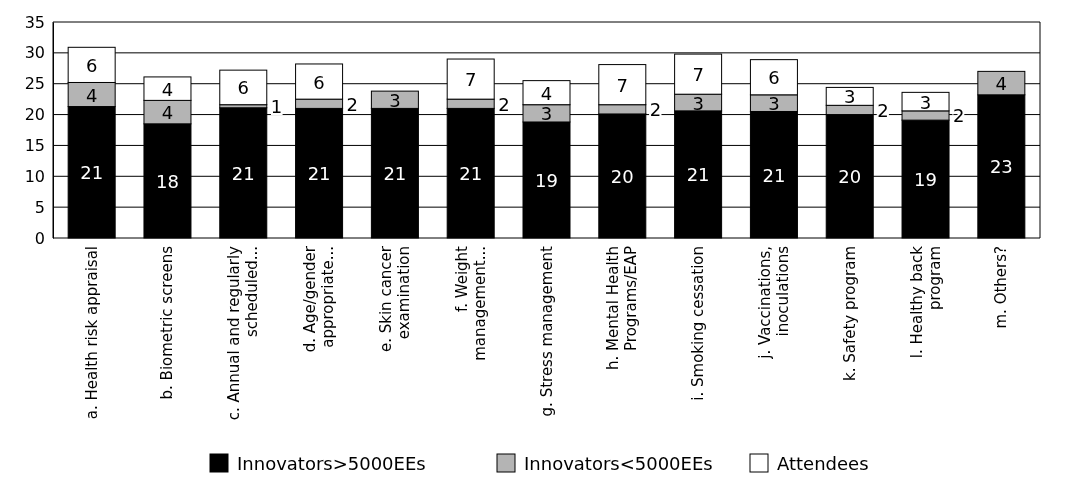  Describe the element at coordinates (167, 181) in the screenshot. I see `data-label: 18` at that location.